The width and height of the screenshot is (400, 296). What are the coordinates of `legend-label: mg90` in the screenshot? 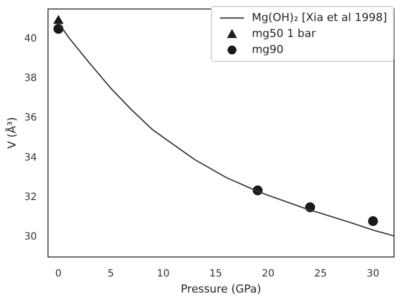 It's located at (268, 50).